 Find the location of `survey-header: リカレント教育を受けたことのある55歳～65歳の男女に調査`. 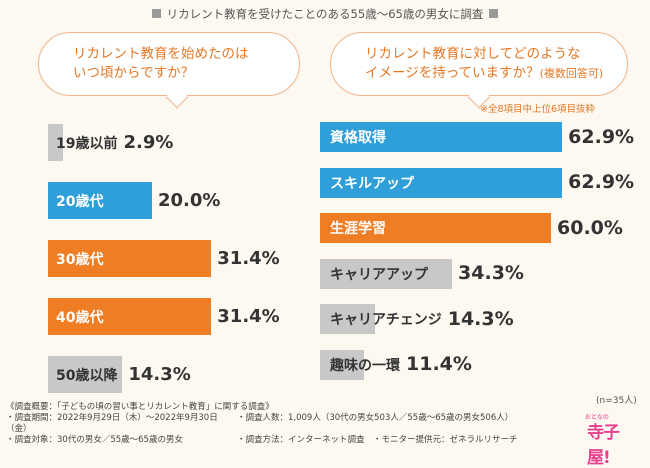

survey-header: リカレント教育を受けたことのある55歳～65歳の男女に調査 is located at coordinates (325, 14).